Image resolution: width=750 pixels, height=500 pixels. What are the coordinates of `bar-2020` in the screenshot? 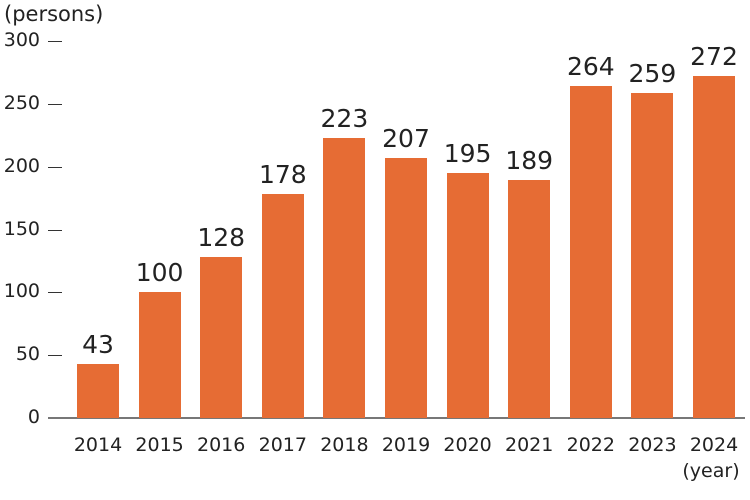 It's located at (467, 295).